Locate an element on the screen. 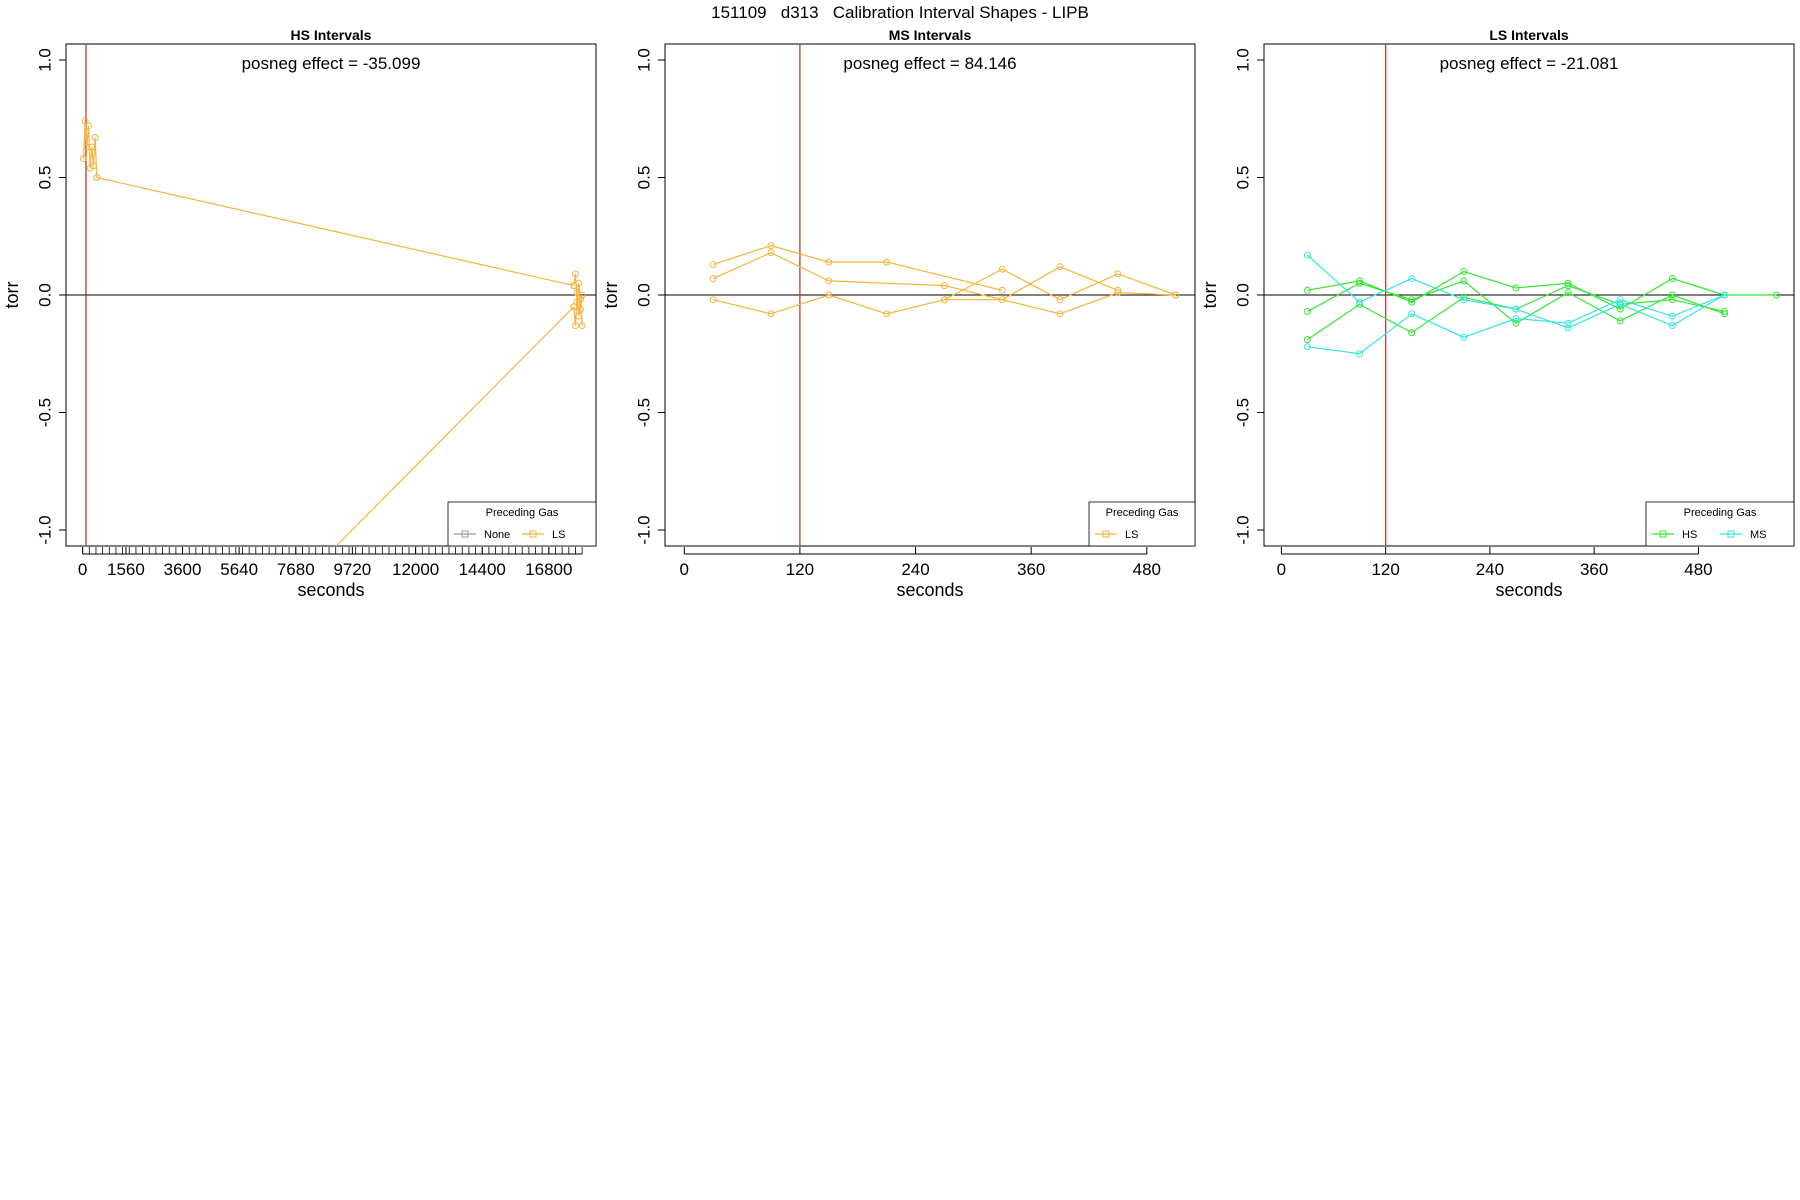  series-line-hs is located at coordinates (1516, 302).